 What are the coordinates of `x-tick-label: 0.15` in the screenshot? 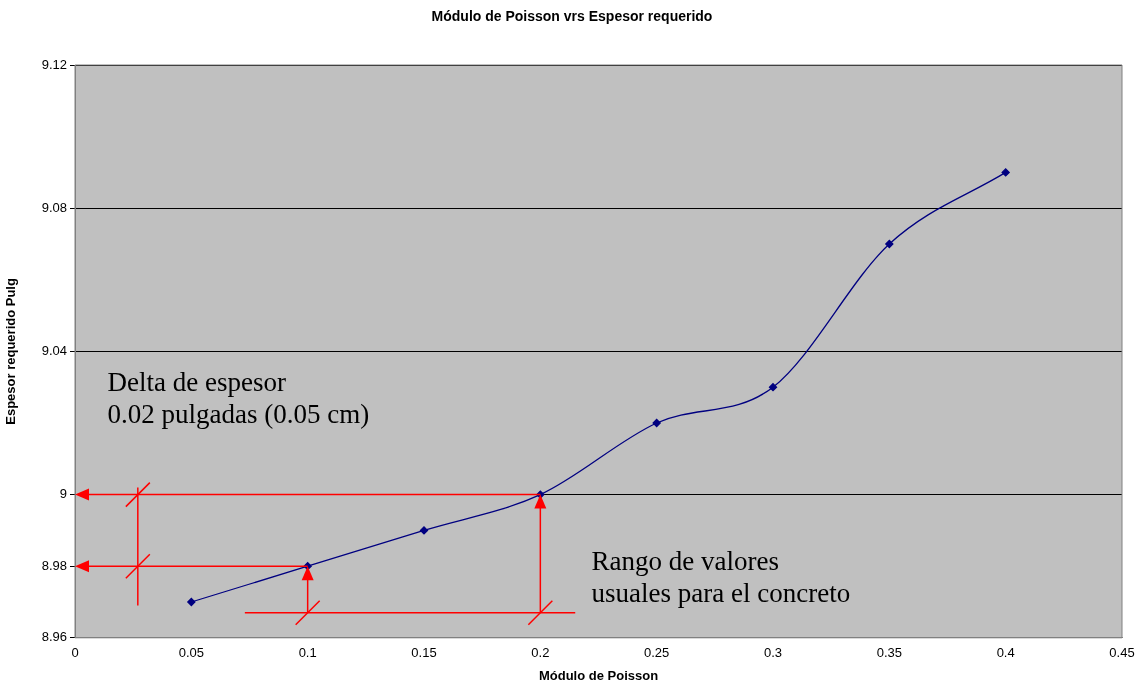 It's located at (424, 653).